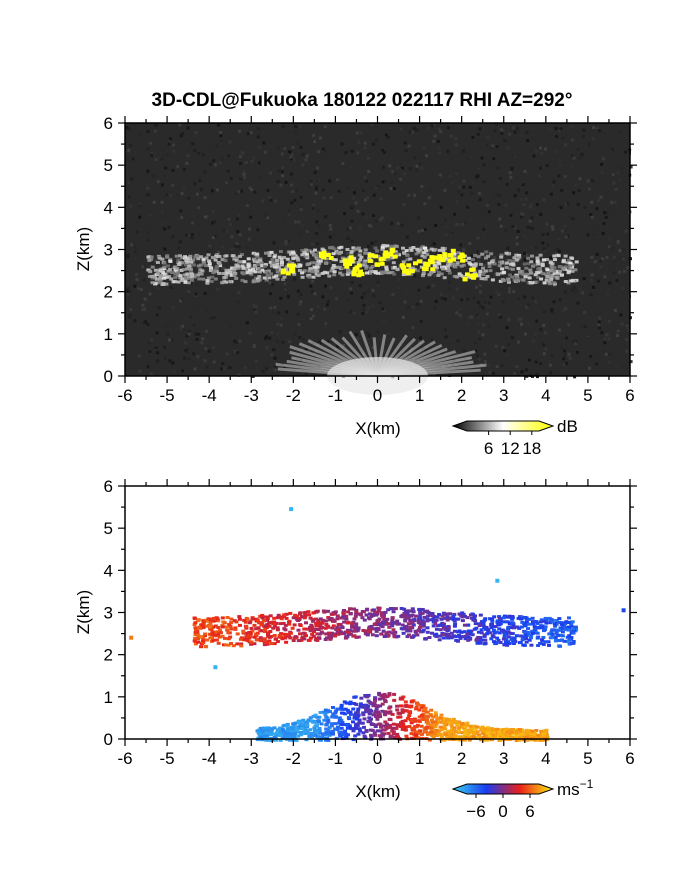 This screenshot has width=680, height=880. Describe the element at coordinates (587, 395) in the screenshot. I see `x-tick-label: 5` at that location.